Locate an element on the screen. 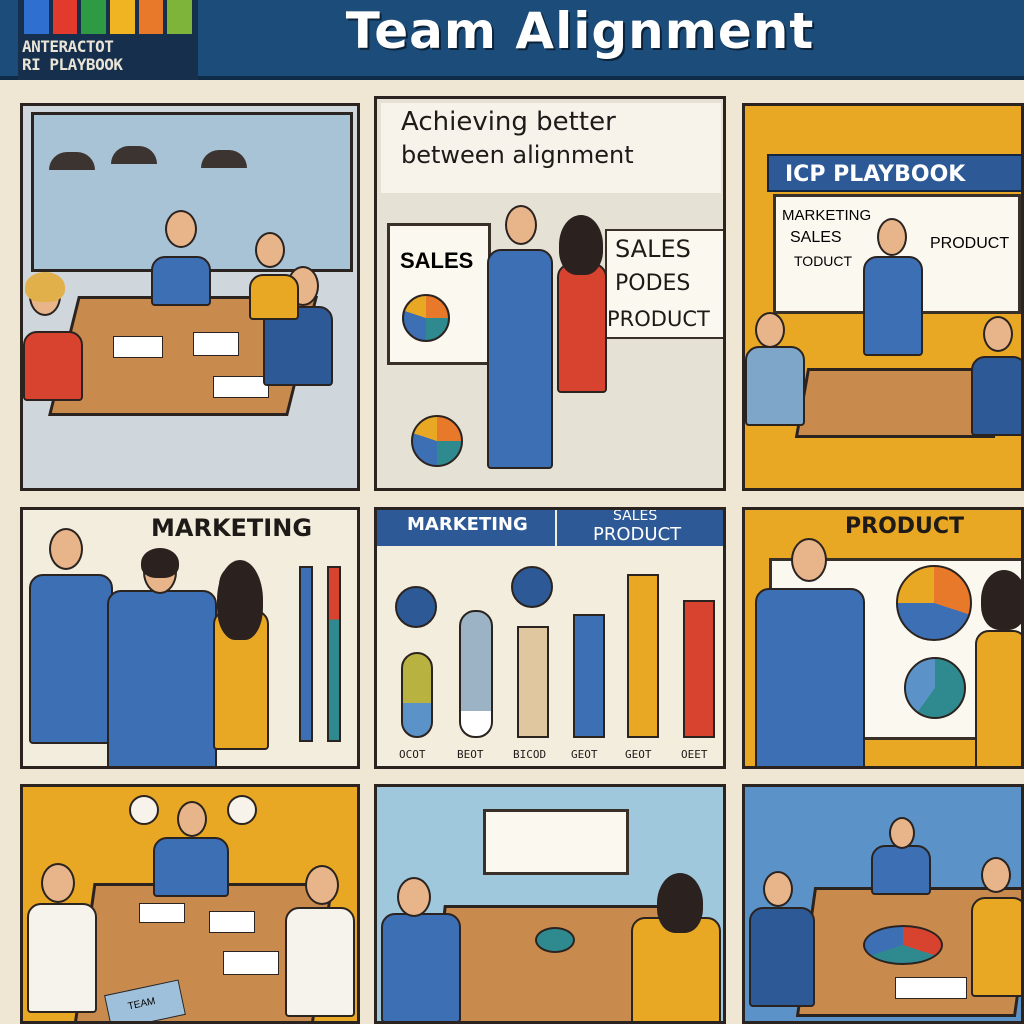 This screenshot has width=1024, height=1024. panel-team-meeting: TEAM is located at coordinates (190, 904).